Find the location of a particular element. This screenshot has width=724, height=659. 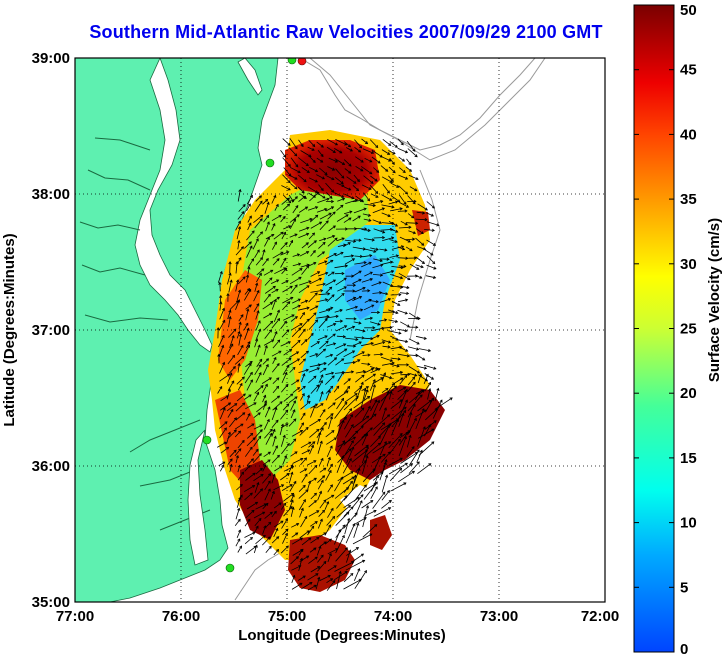

x-tick-label: 74:00 is located at coordinates (393, 616).